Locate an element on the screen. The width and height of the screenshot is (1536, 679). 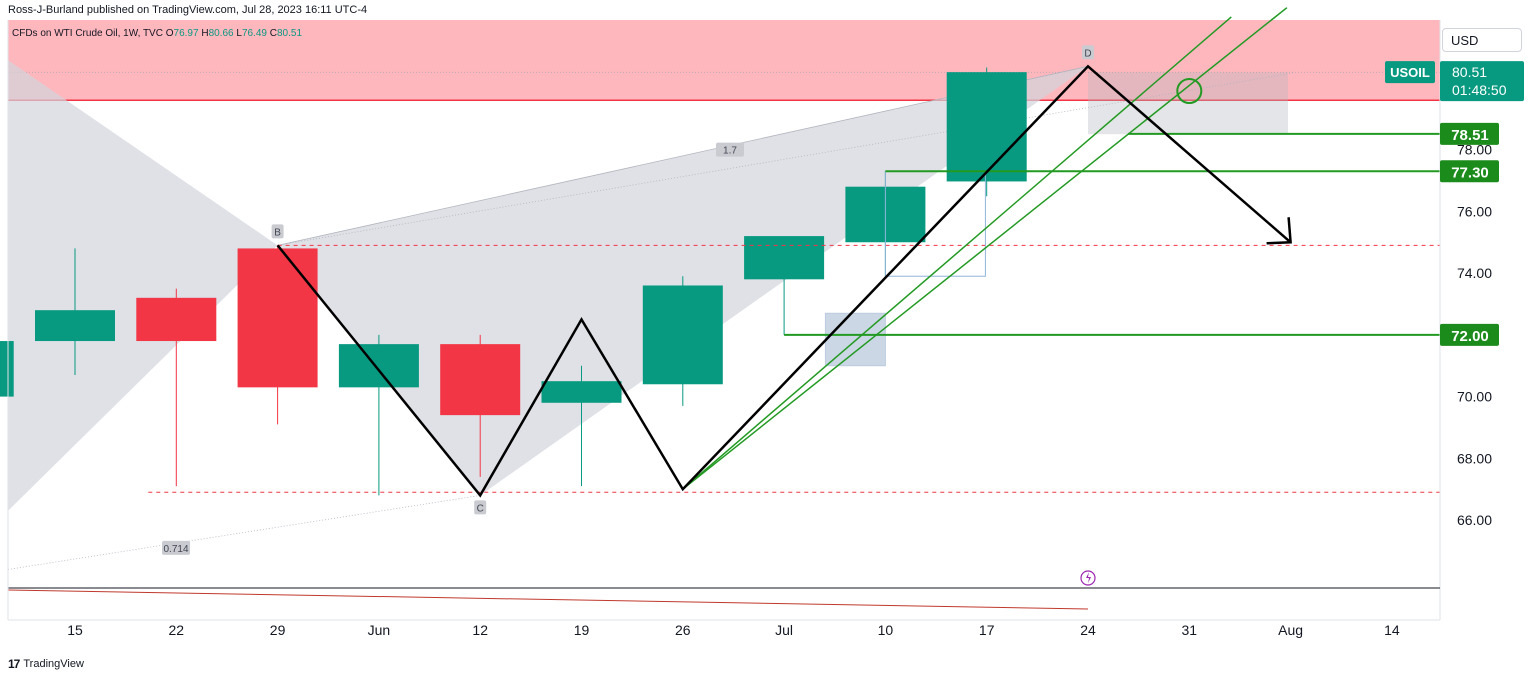
high-label: H is located at coordinates (205, 33).